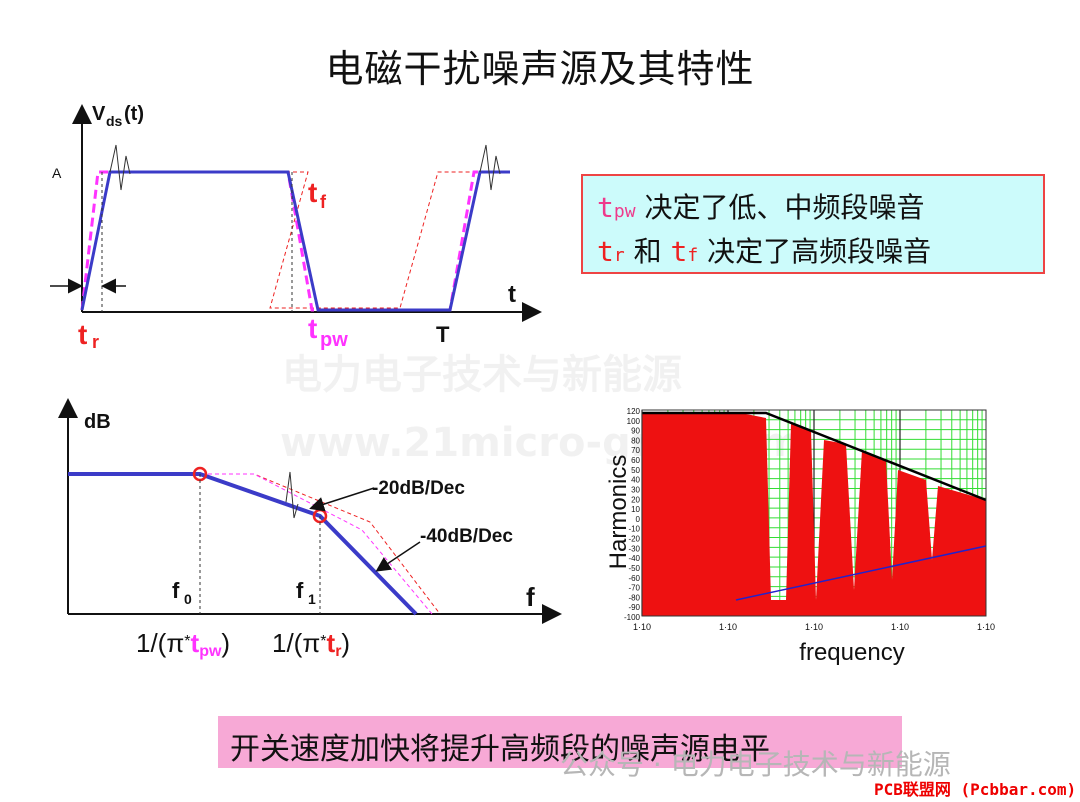 Image resolution: width=1080 pixels, height=802 pixels. Describe the element at coordinates (634, 607) in the screenshot. I see `y-tick-label: -90` at that location.